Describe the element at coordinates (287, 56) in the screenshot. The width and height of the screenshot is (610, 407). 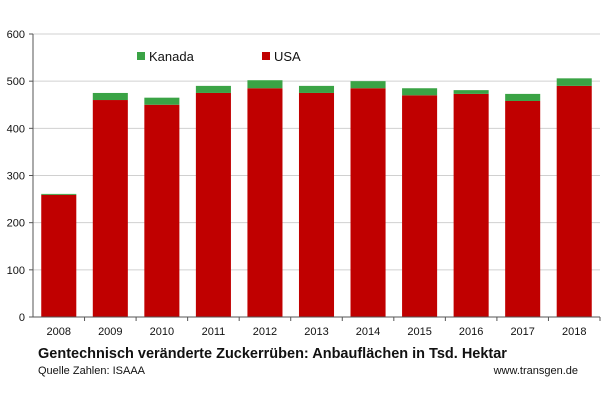
I see `legend-label-usa: USA` at that location.